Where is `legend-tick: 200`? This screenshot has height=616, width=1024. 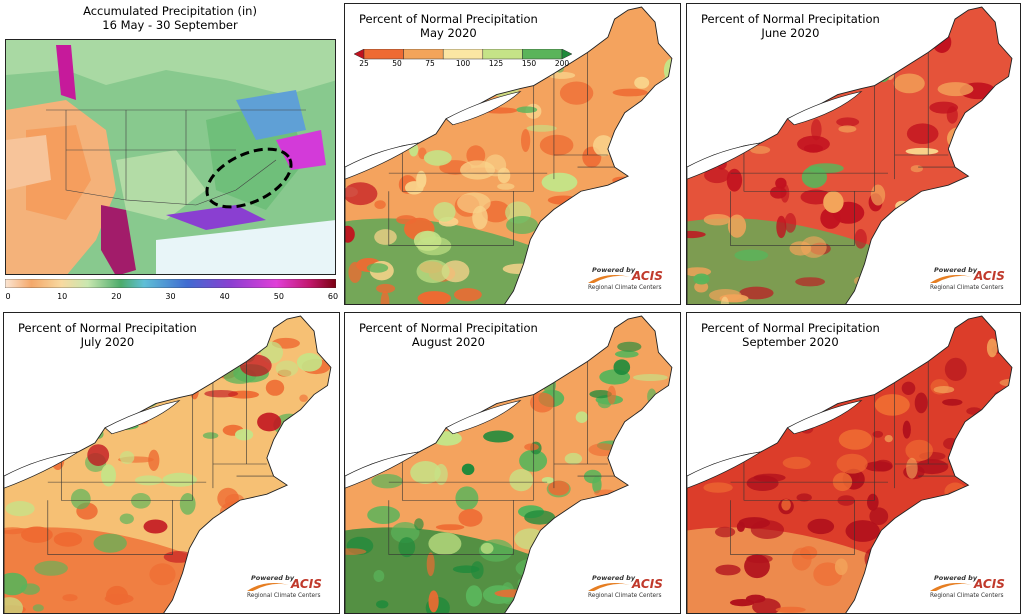 legend-tick: 200 is located at coordinates (562, 63).